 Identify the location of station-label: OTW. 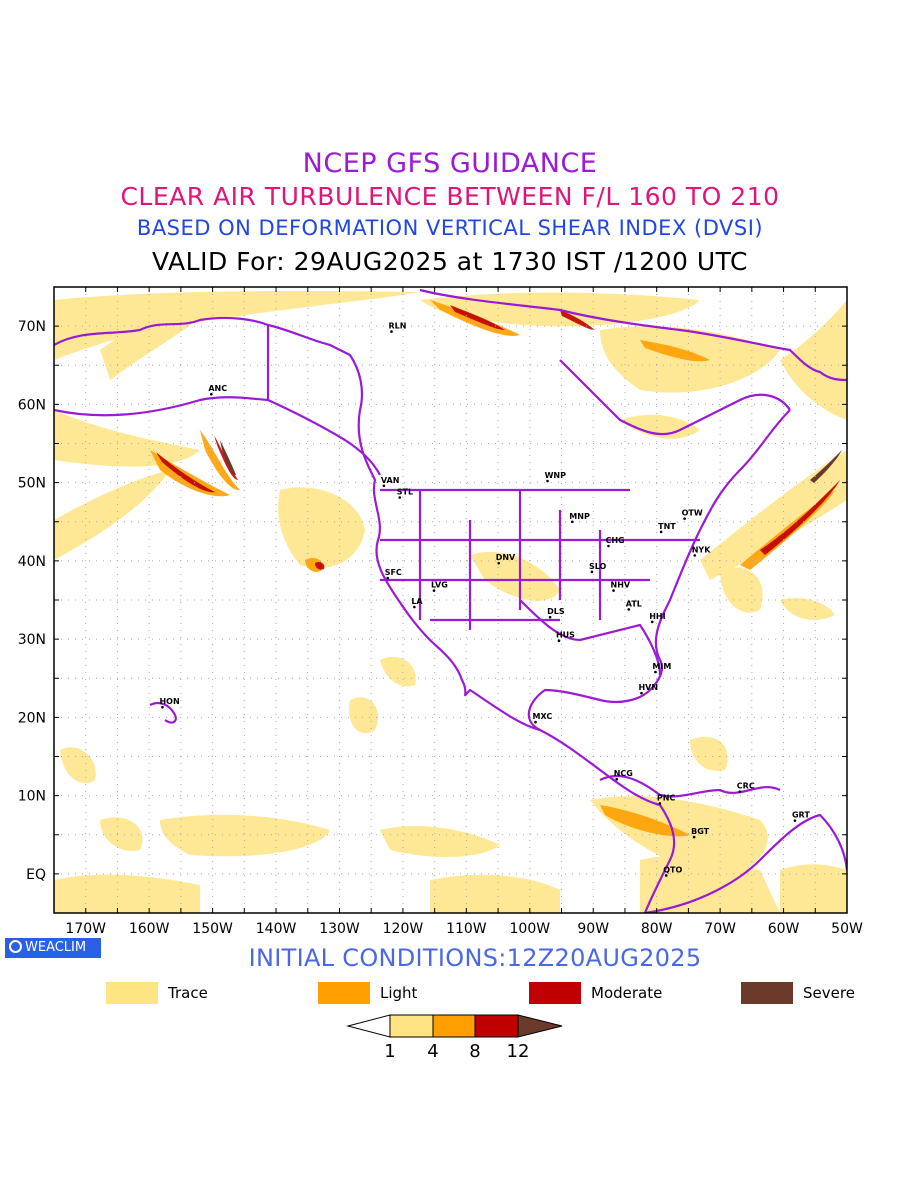
(692, 513).